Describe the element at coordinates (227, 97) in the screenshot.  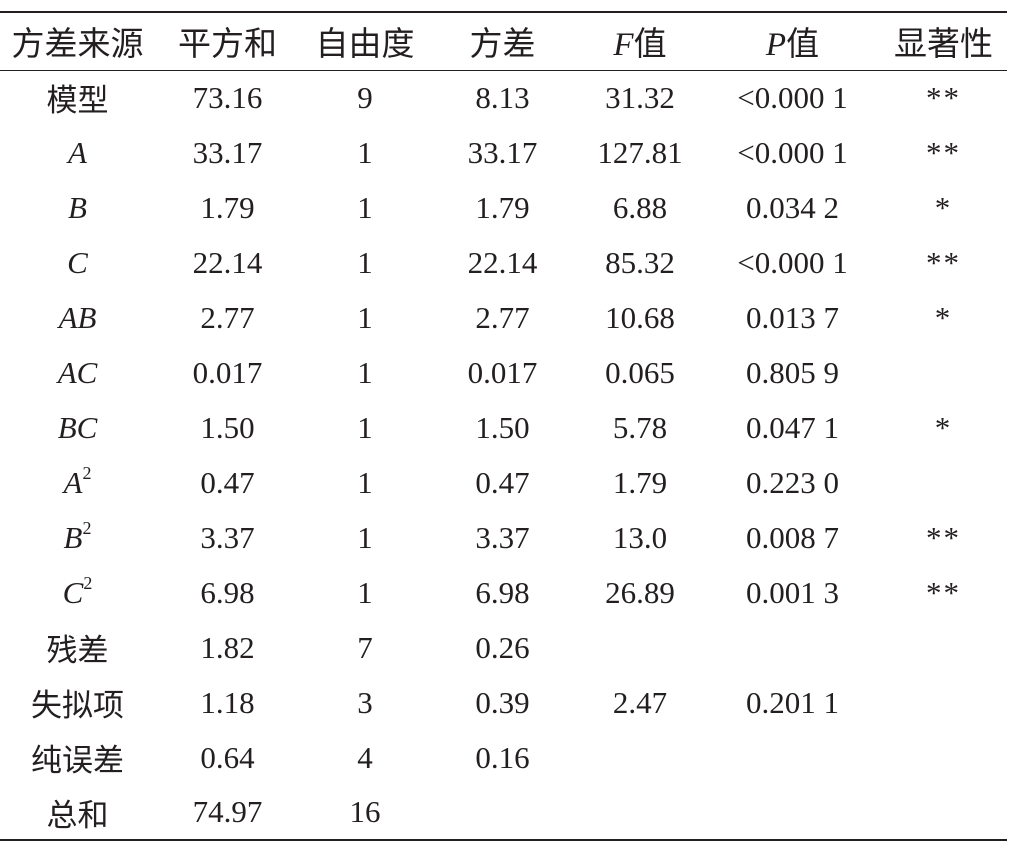
I see `cell-sum-of-squares: 73.16` at that location.